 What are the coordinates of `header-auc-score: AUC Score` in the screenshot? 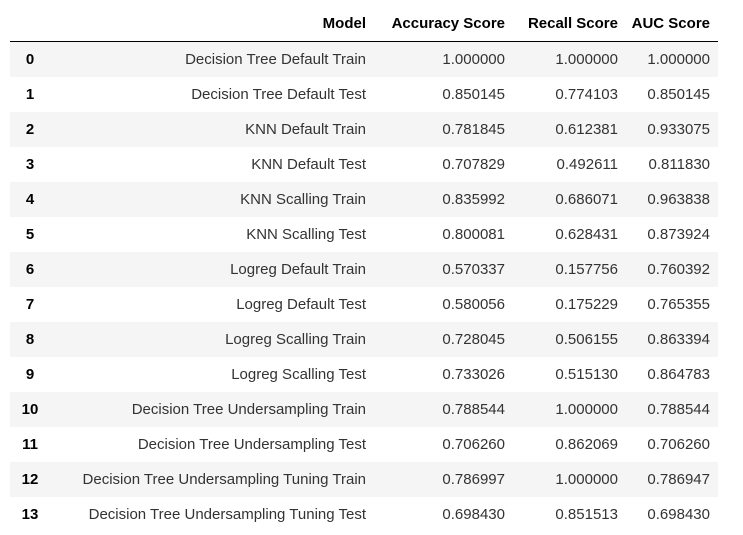 It's located at (672, 23).